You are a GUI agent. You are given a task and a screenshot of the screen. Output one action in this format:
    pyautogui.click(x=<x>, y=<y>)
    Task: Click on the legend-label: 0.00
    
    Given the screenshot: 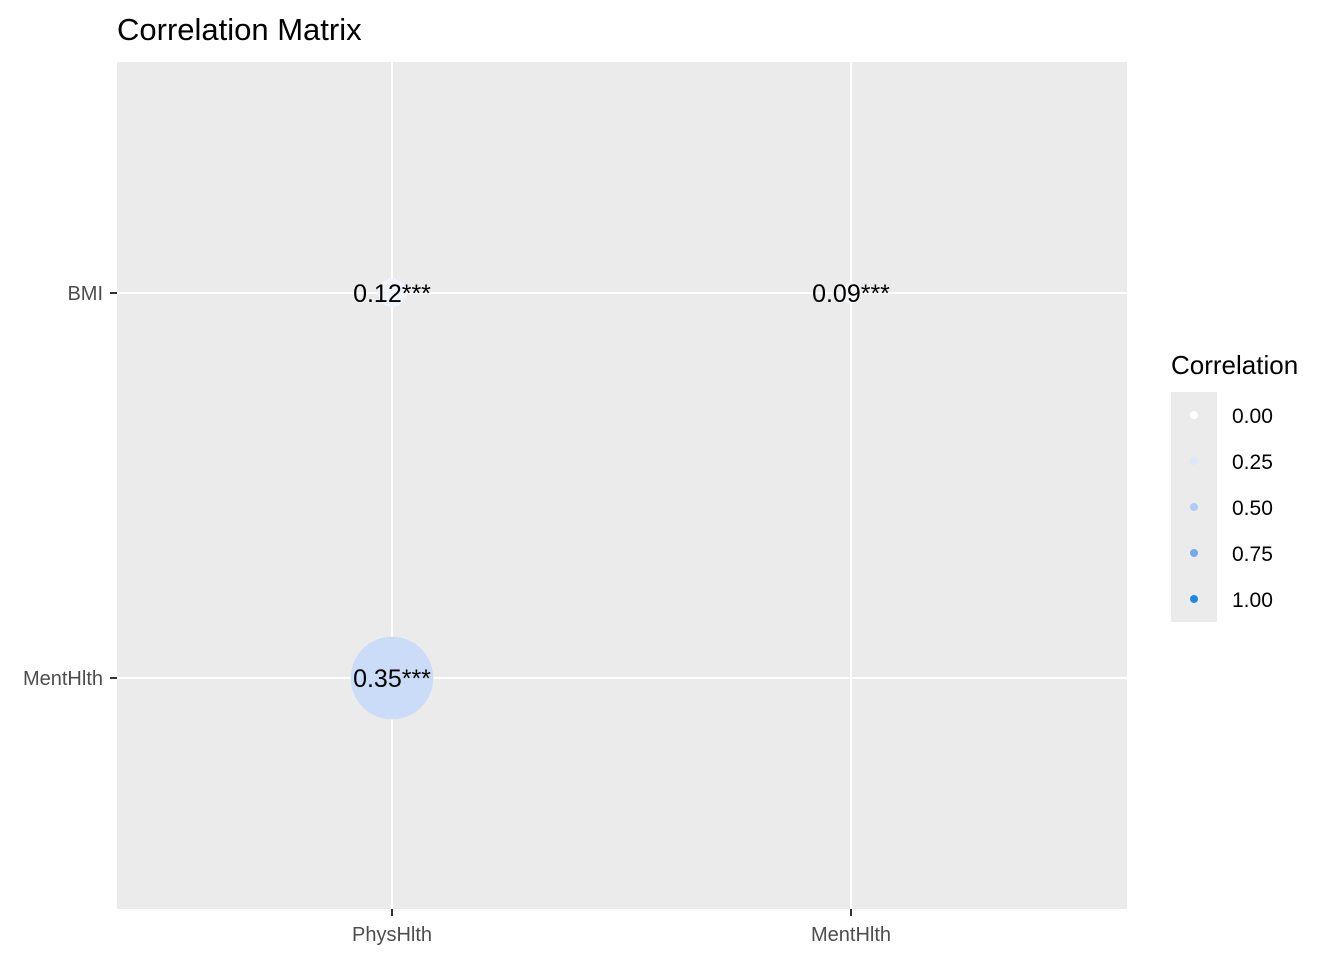 What is the action you would take?
    pyautogui.click(x=1252, y=416)
    